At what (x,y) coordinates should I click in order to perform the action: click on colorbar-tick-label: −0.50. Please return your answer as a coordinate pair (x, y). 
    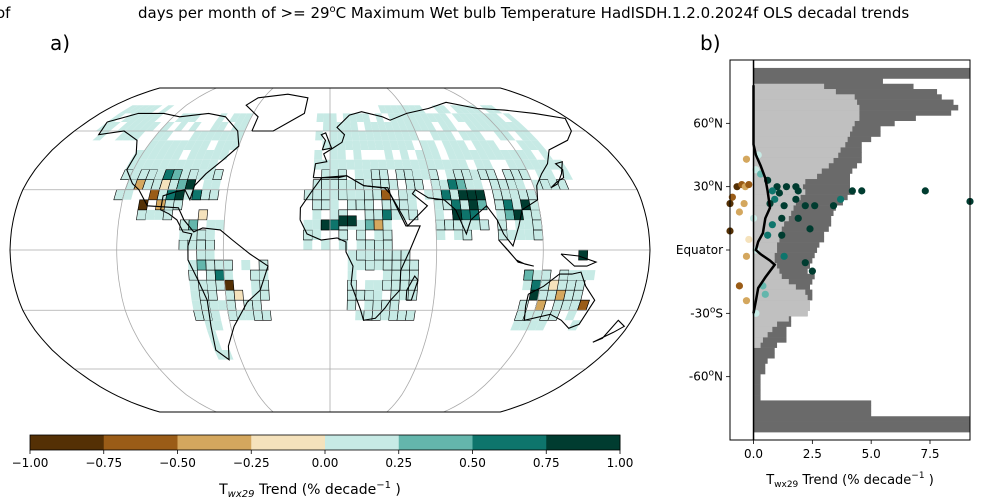
    Looking at the image, I should click on (177, 463).